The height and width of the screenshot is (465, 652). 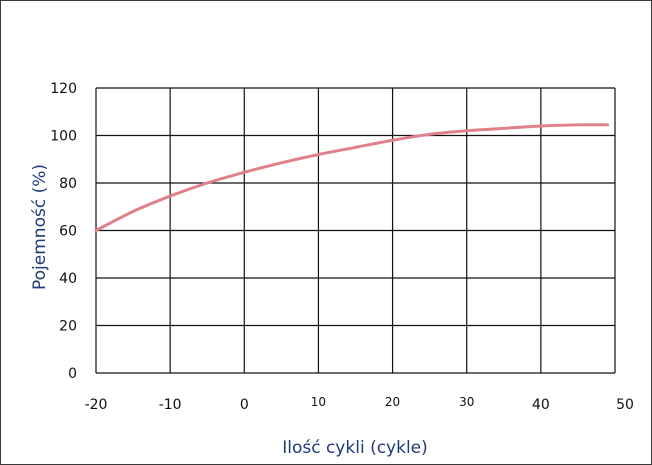 I want to click on y-tick-label: 0, so click(x=72, y=374).